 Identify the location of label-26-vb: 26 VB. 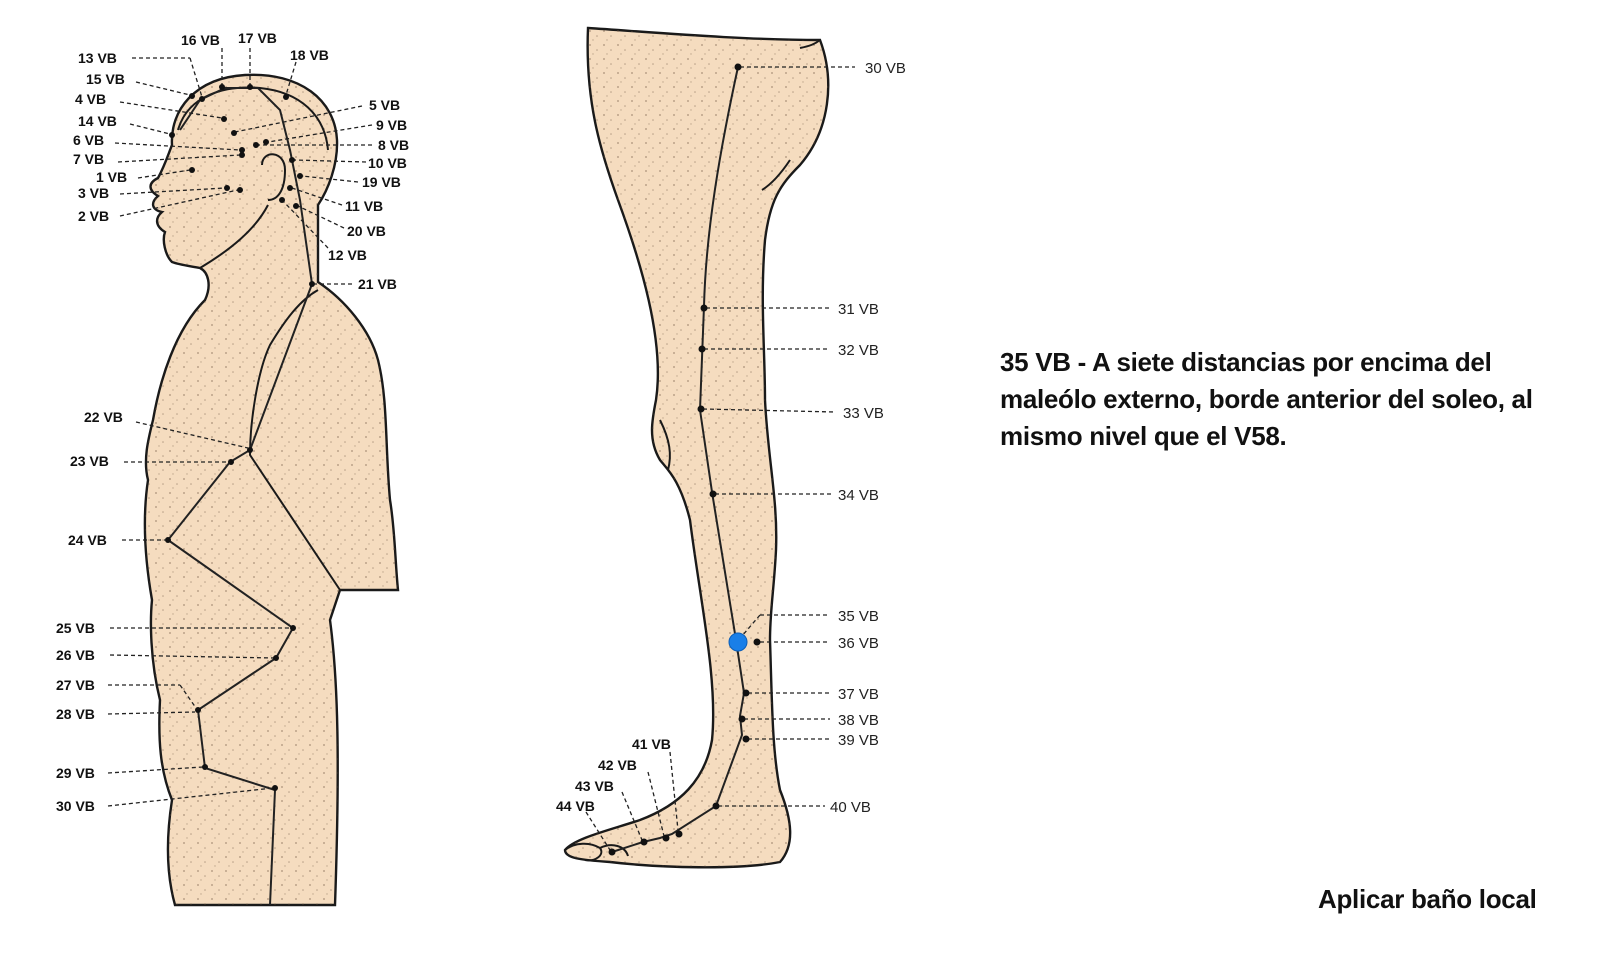
(75, 655).